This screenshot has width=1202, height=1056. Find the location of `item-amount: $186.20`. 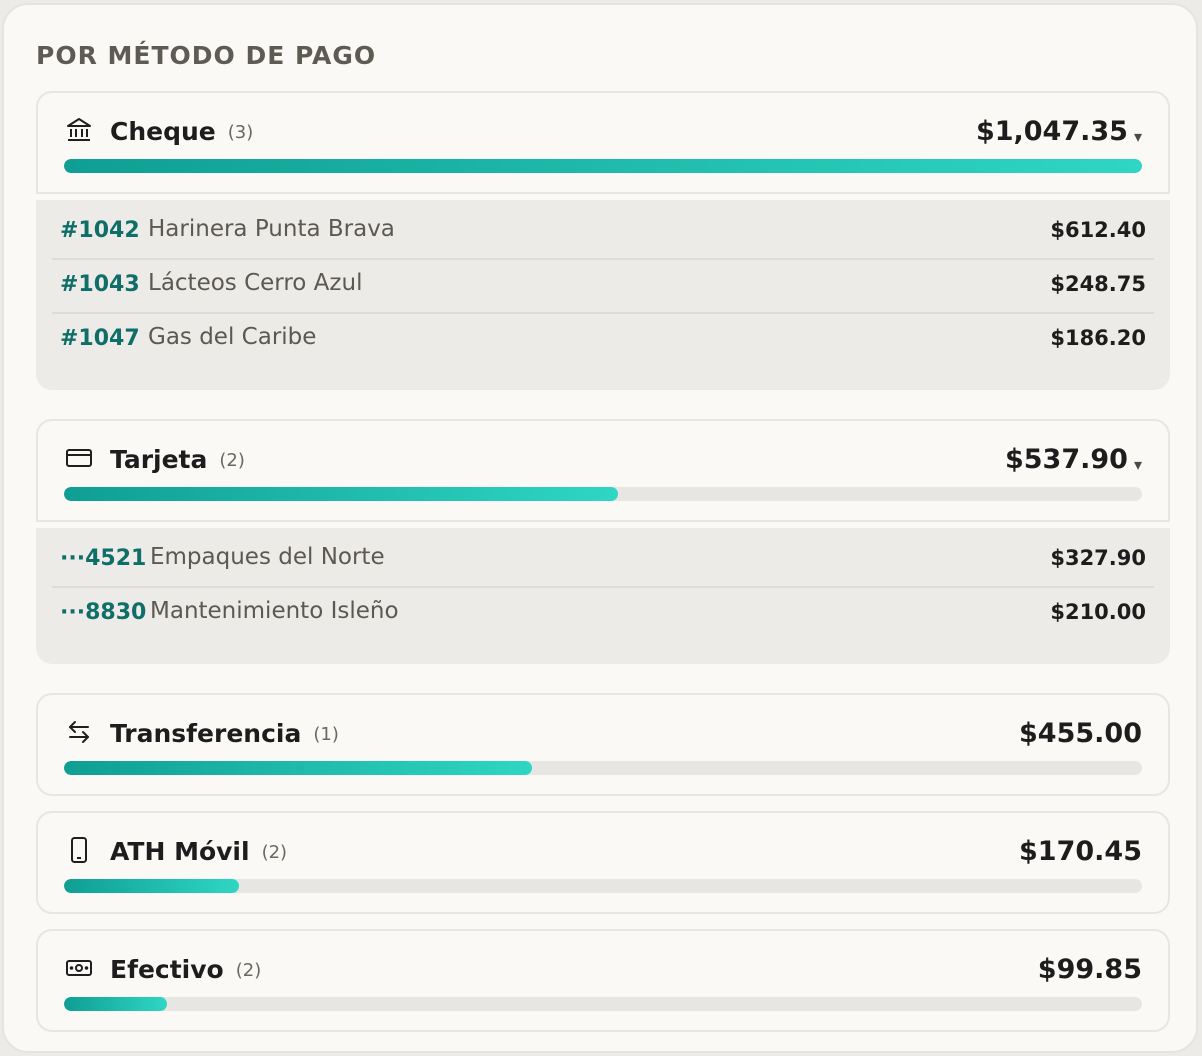

item-amount: $186.20 is located at coordinates (1098, 338).